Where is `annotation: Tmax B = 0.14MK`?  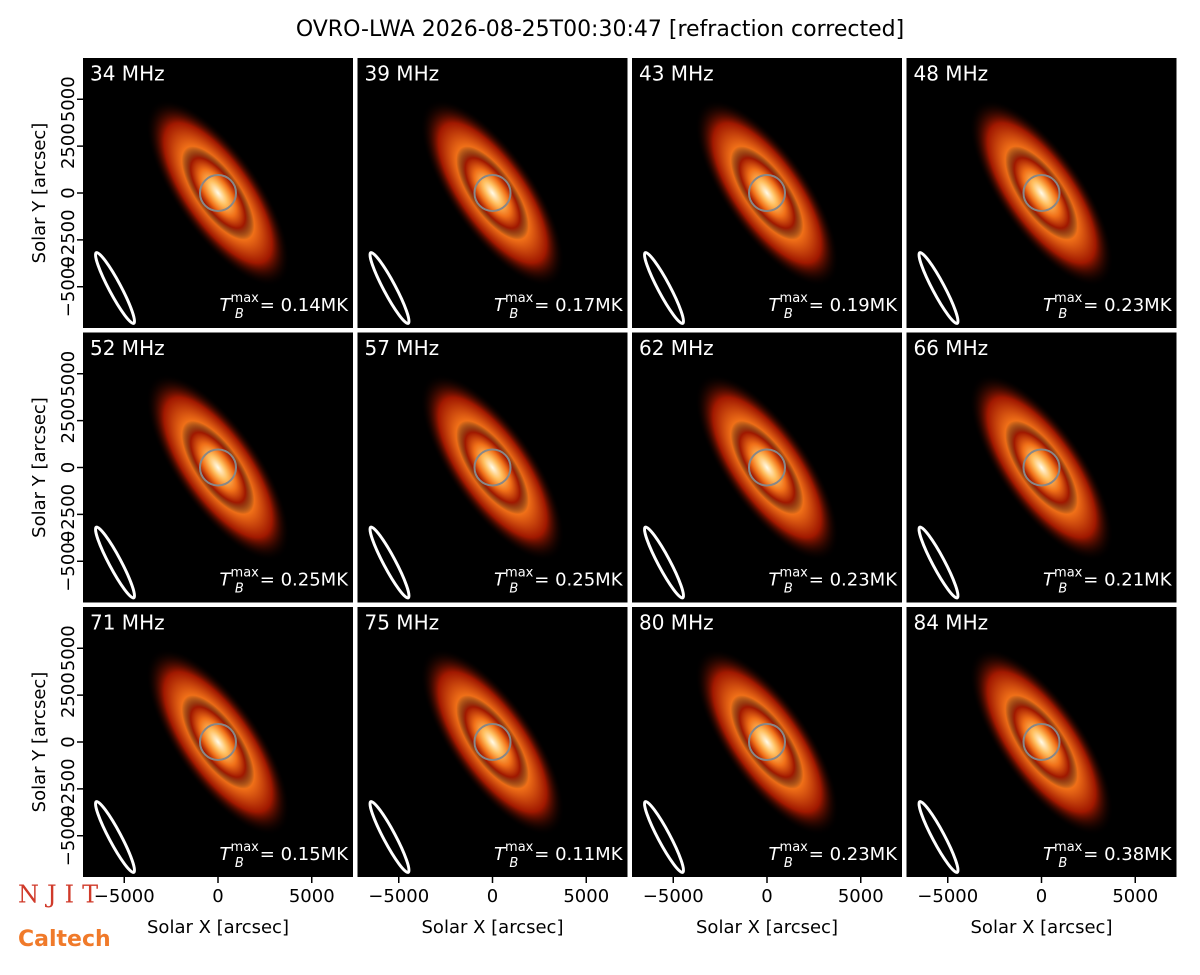
annotation: Tmax B = 0.14MK is located at coordinates (285, 306).